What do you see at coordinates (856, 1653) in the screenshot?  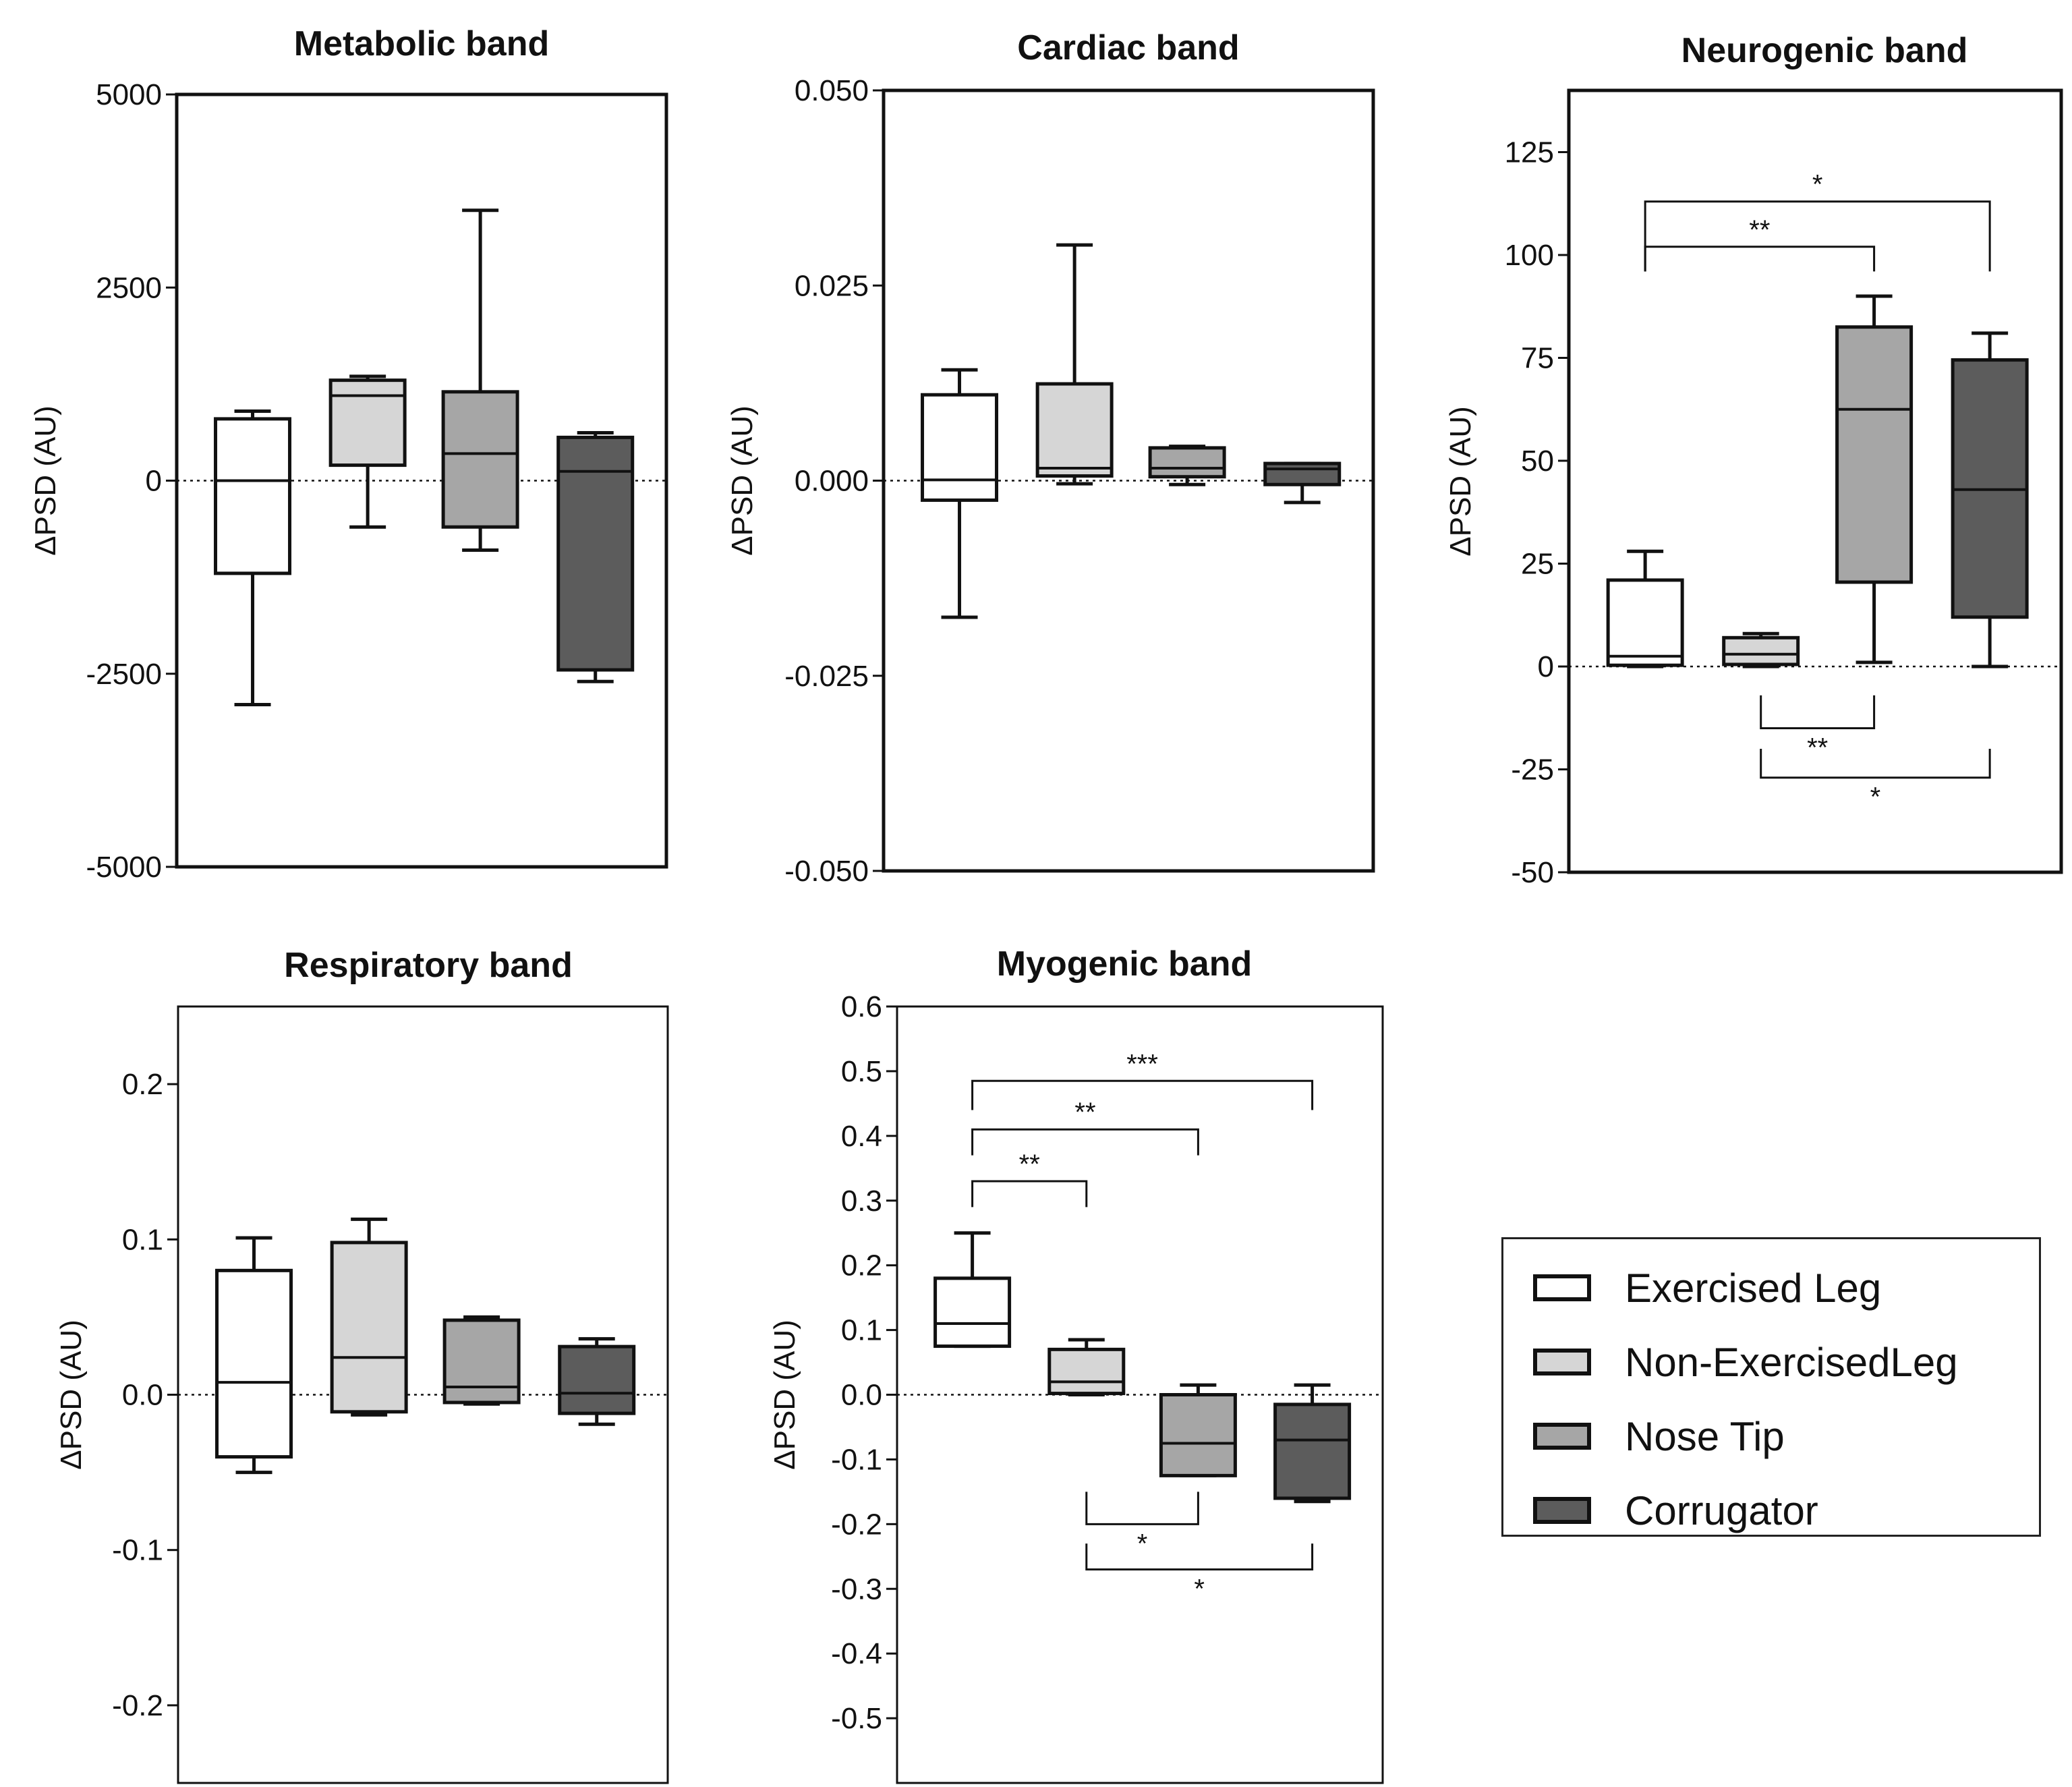 I see `y-tick-label: -0.4` at bounding box center [856, 1653].